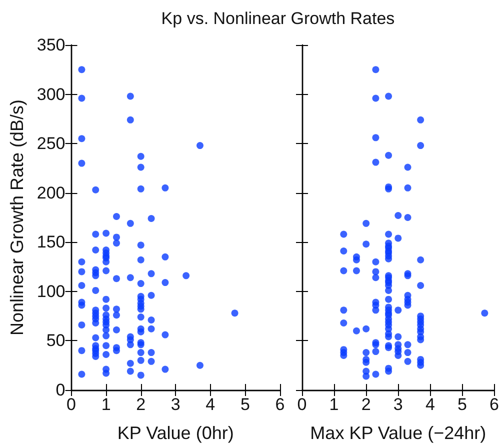 The image size is (502, 447). What do you see at coordinates (398, 433) in the screenshot?
I see `x-axis-title: Max KP Value (−24hr)` at bounding box center [398, 433].